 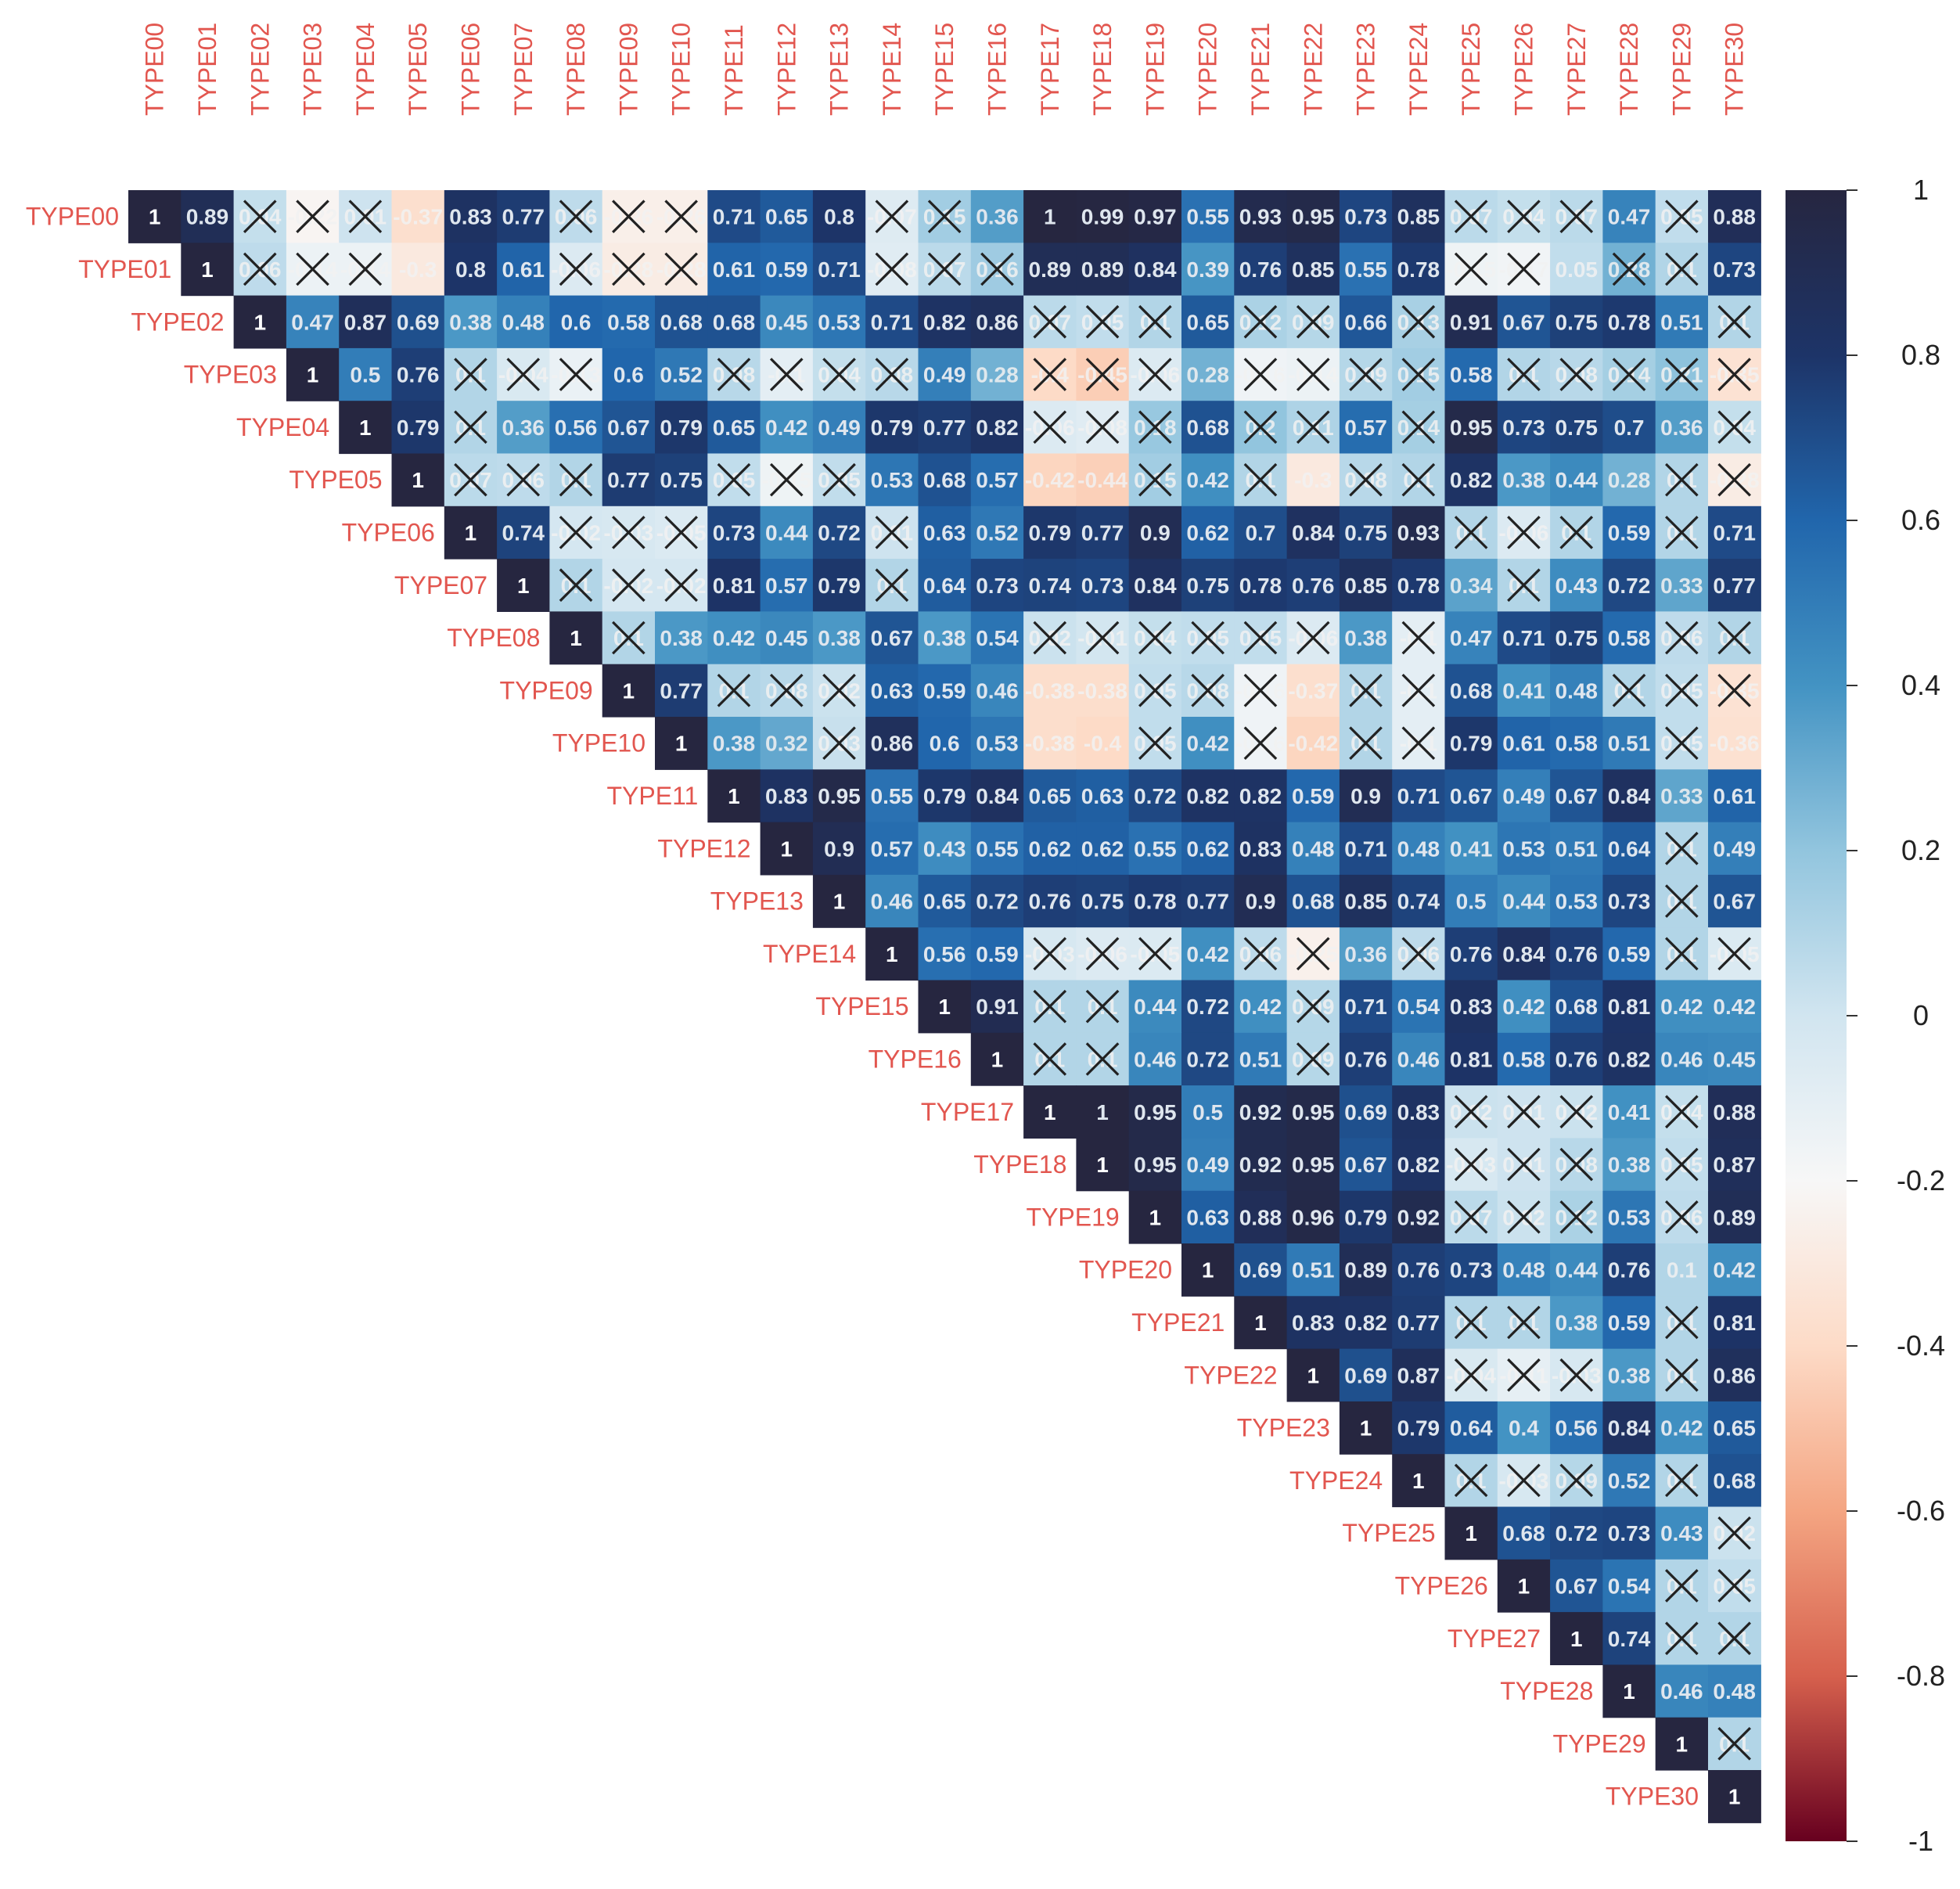 I want to click on cell-value-TYPE12-TYPE20: 0.62, so click(x=1208, y=849).